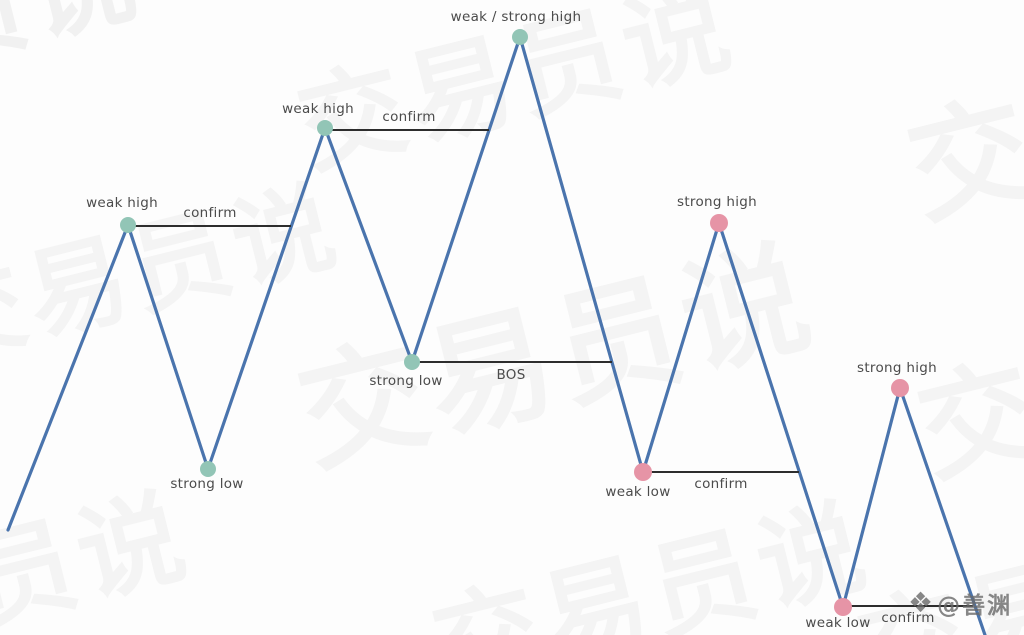 Image resolution: width=1024 pixels, height=635 pixels. Describe the element at coordinates (921, 602) in the screenshot. I see `gem-icon: ❖` at that location.